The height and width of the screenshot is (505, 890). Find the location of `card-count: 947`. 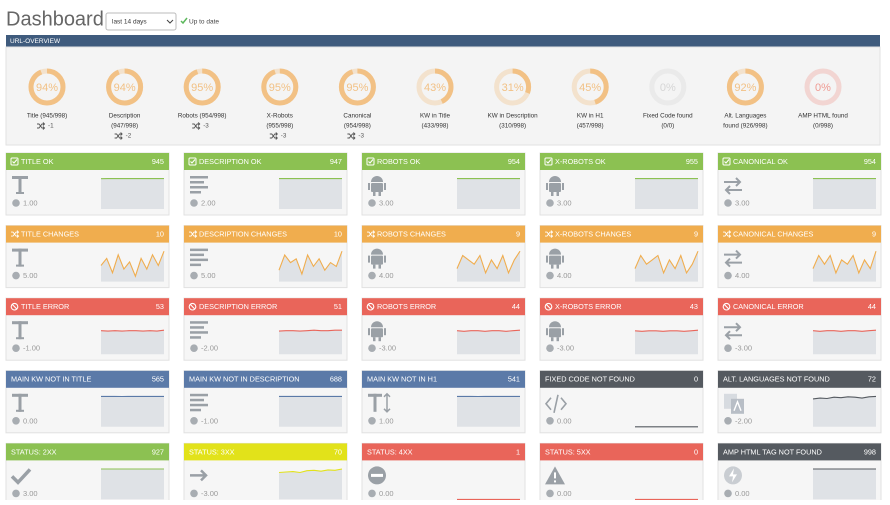

card-count: 947 is located at coordinates (336, 161).